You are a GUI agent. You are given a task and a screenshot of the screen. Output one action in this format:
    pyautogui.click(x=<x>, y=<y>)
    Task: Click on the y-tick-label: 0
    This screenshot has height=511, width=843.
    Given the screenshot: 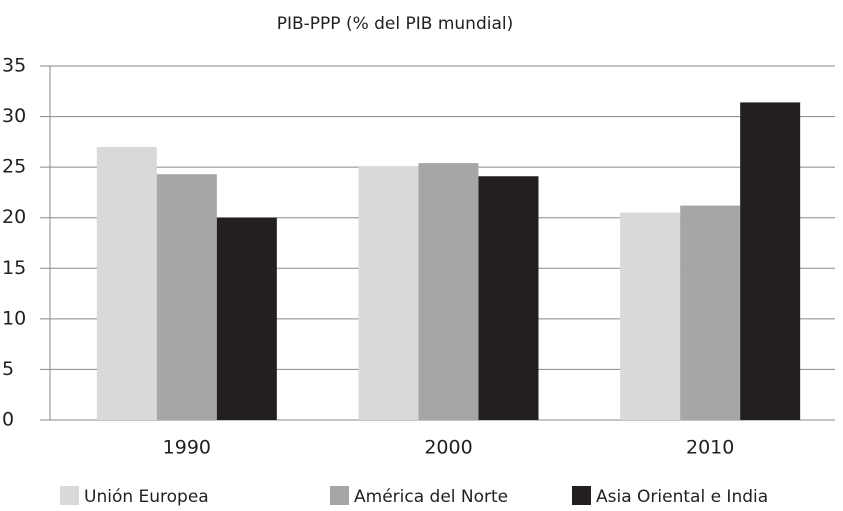 What is the action you would take?
    pyautogui.click(x=8, y=420)
    